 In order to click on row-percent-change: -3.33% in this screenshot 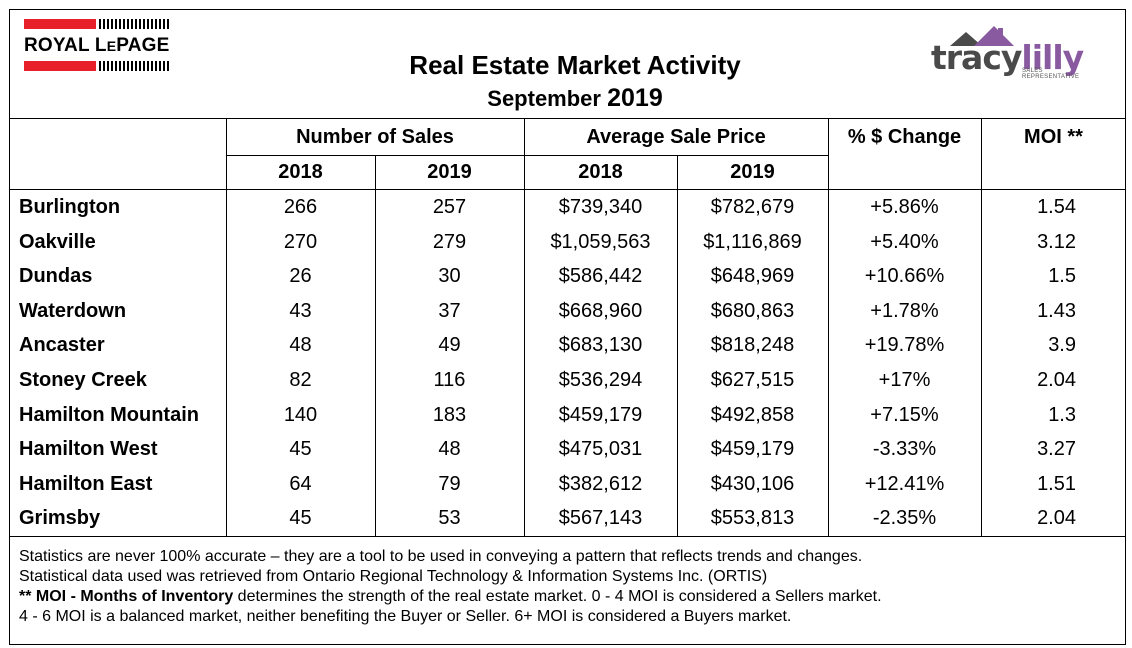, I will do `click(904, 449)`.